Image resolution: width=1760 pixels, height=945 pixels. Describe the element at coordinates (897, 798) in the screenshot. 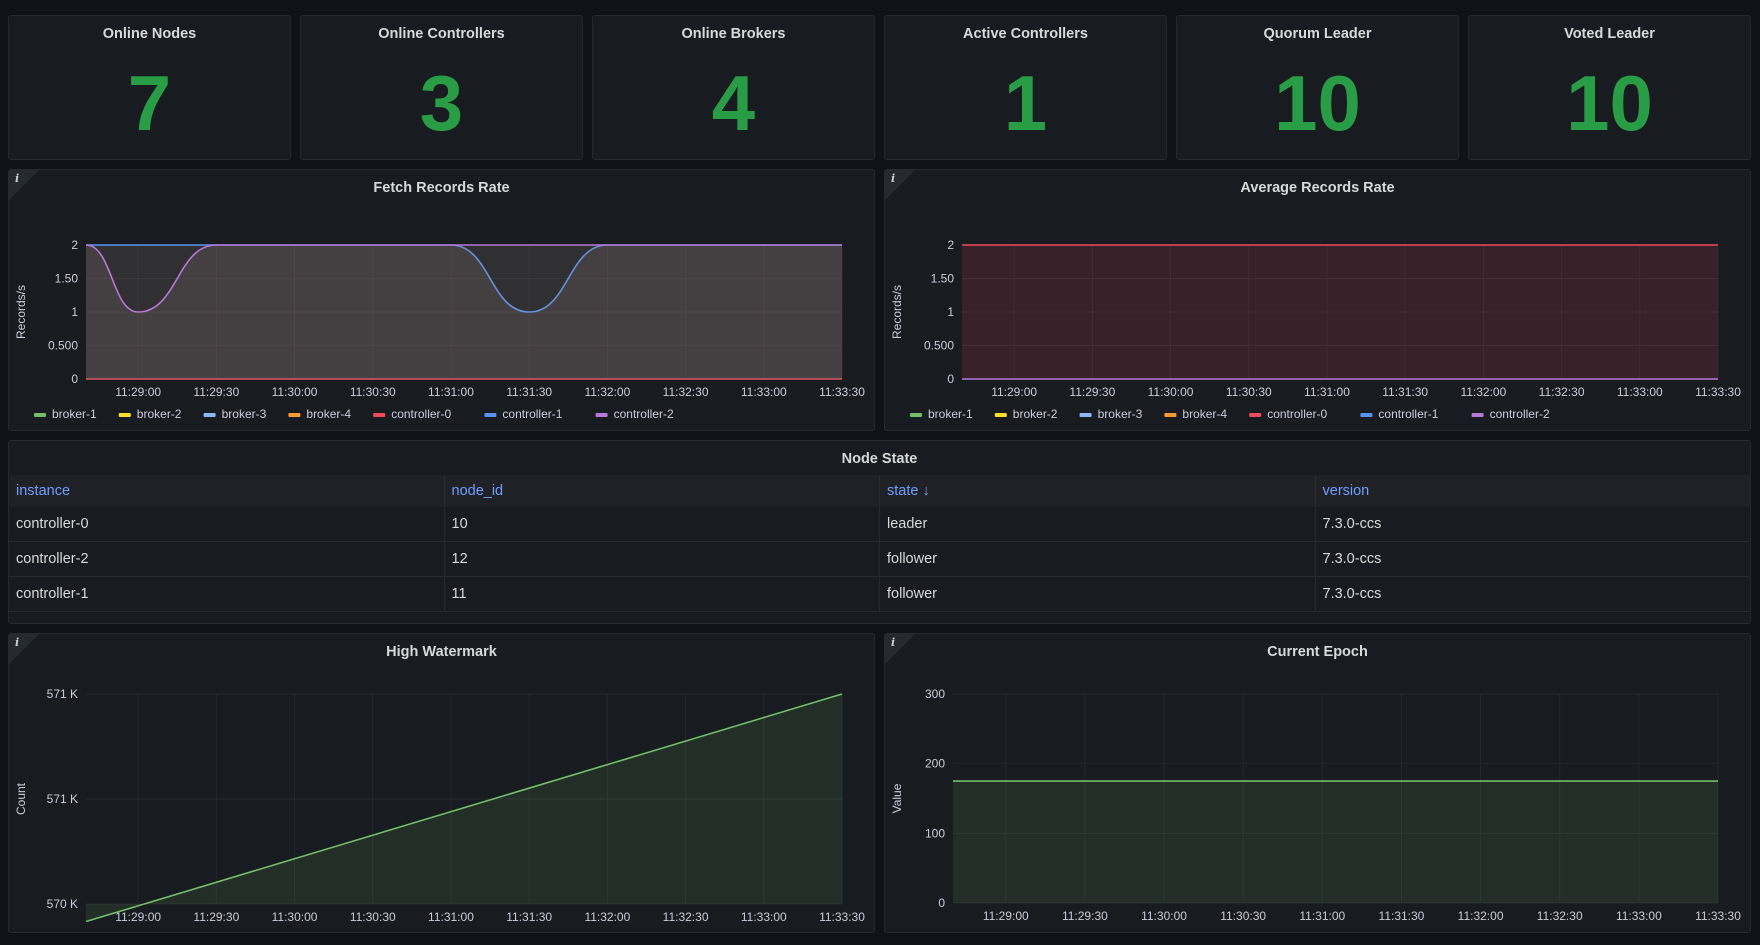

I see `y-axis-label: Value` at that location.